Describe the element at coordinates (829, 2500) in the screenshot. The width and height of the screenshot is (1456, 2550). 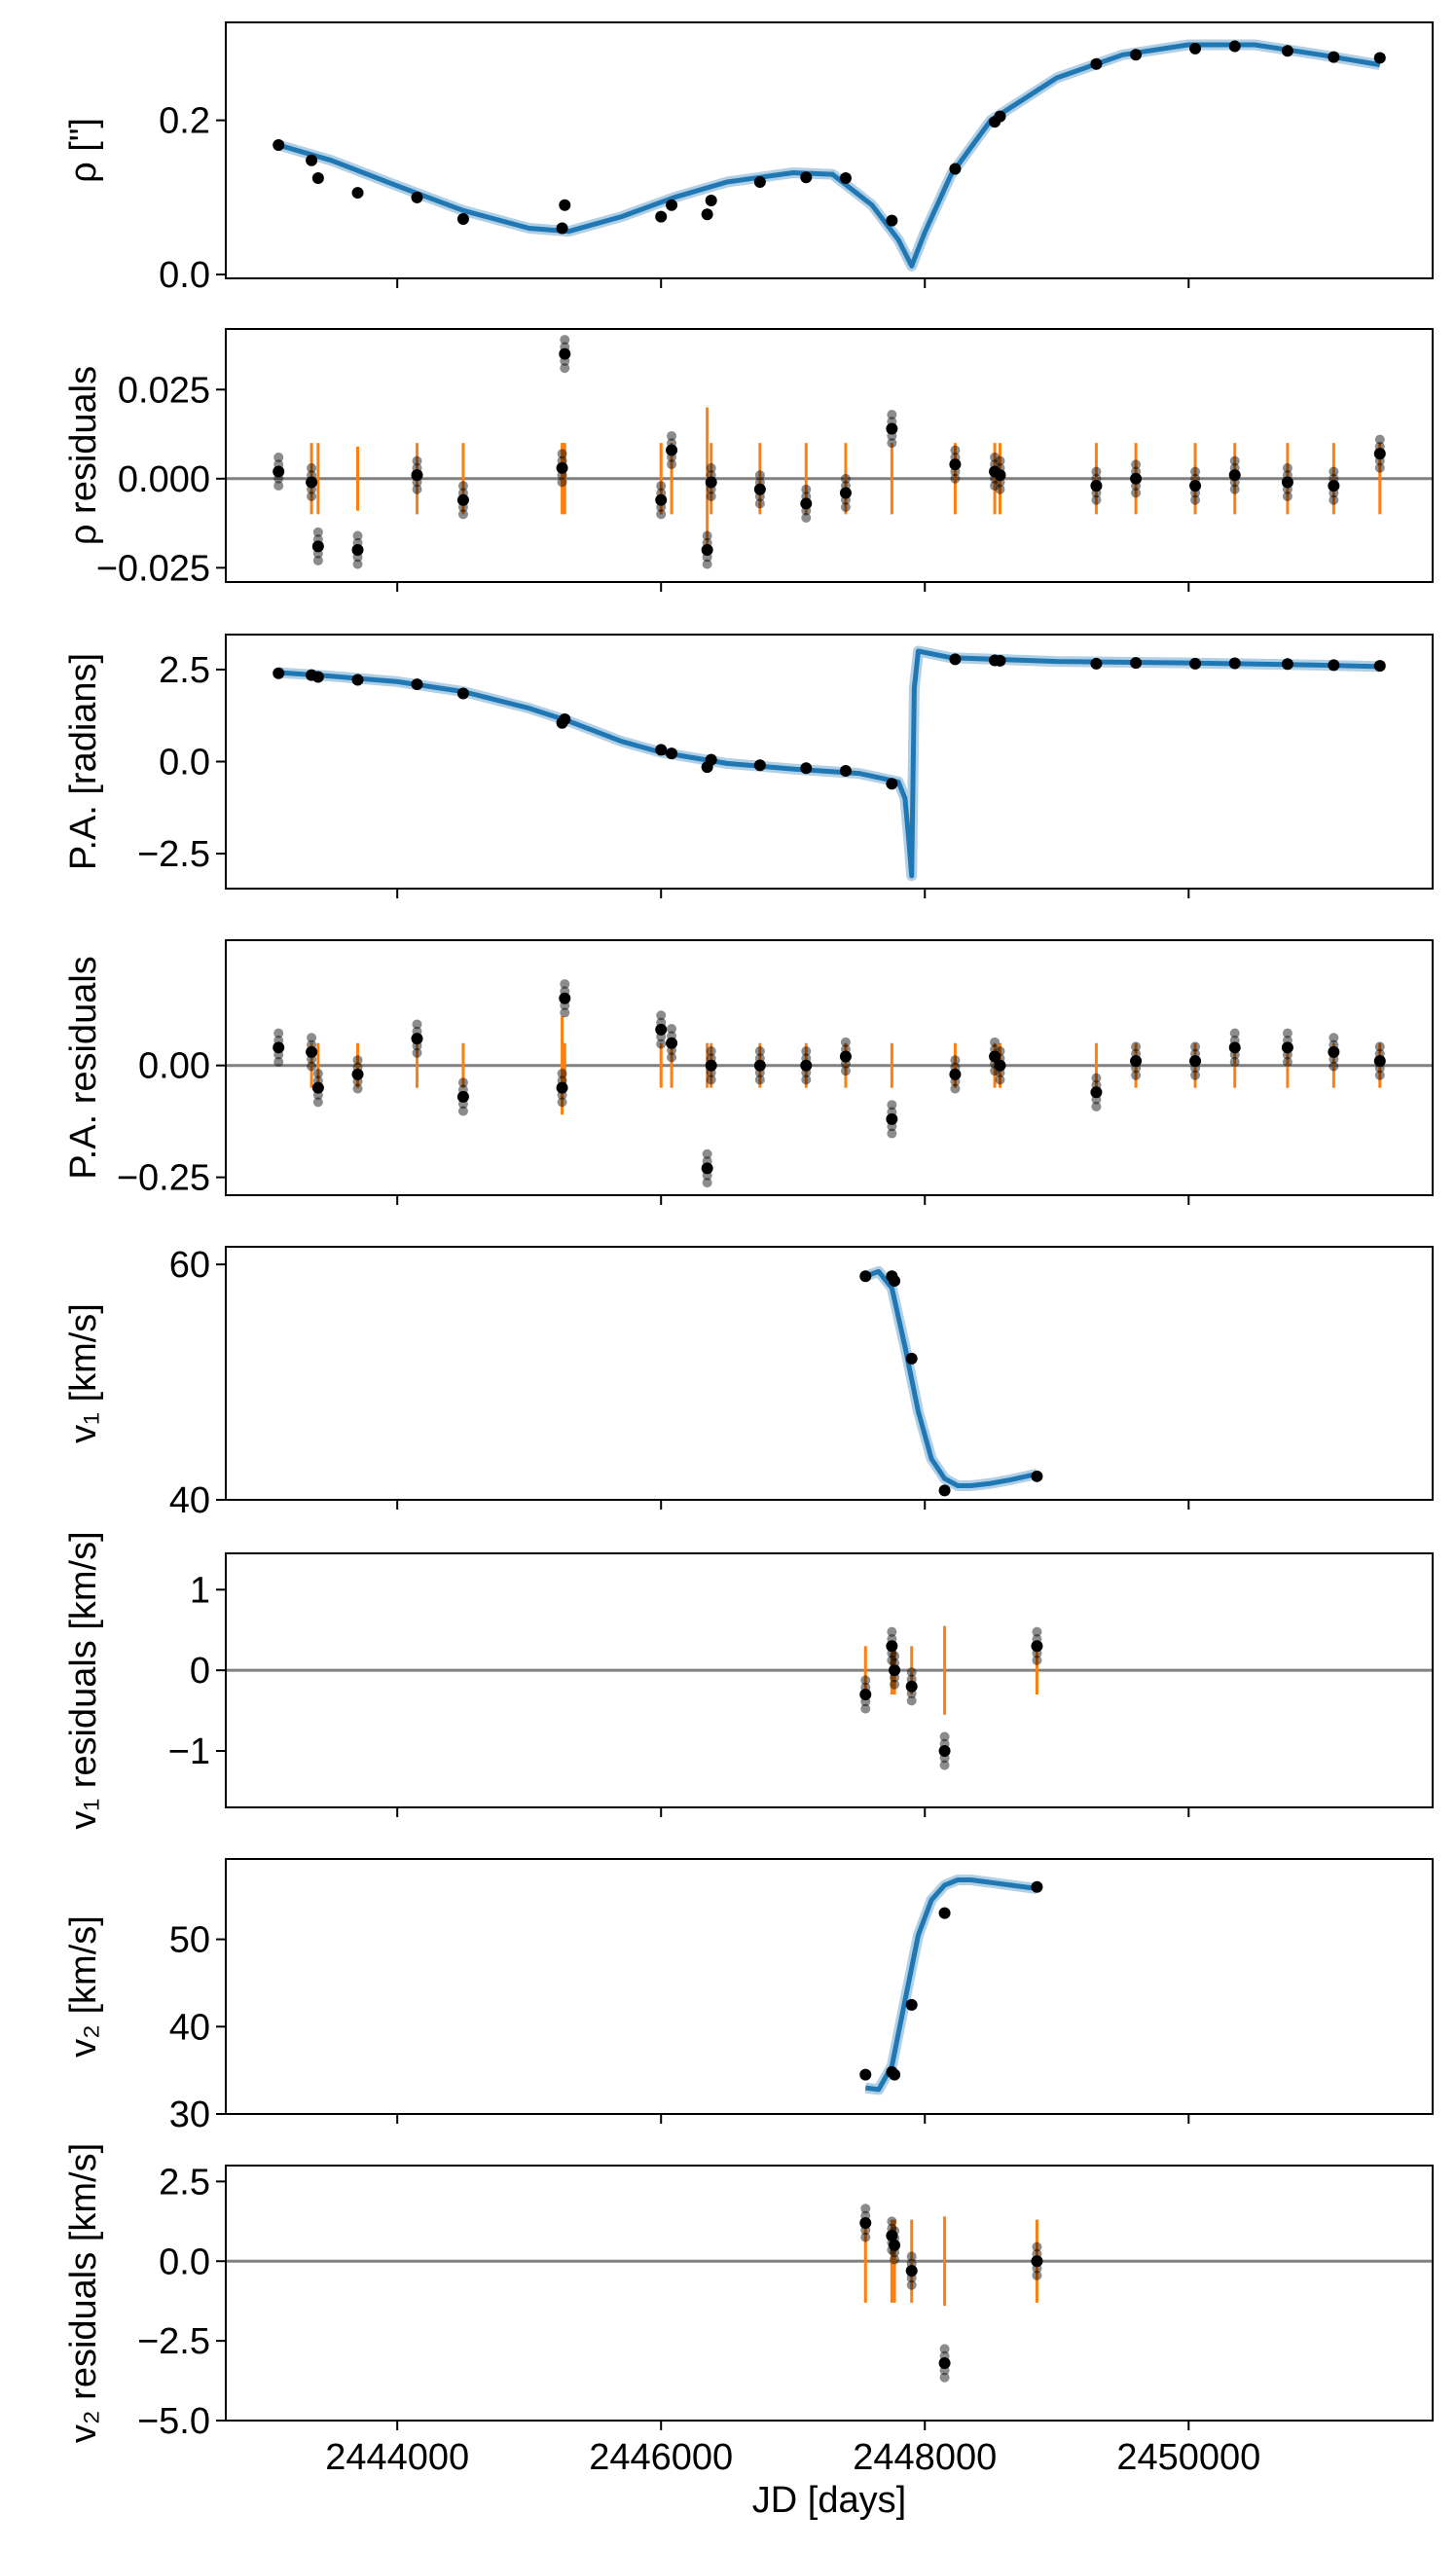
I see `x-axis-label: JD [days]` at that location.